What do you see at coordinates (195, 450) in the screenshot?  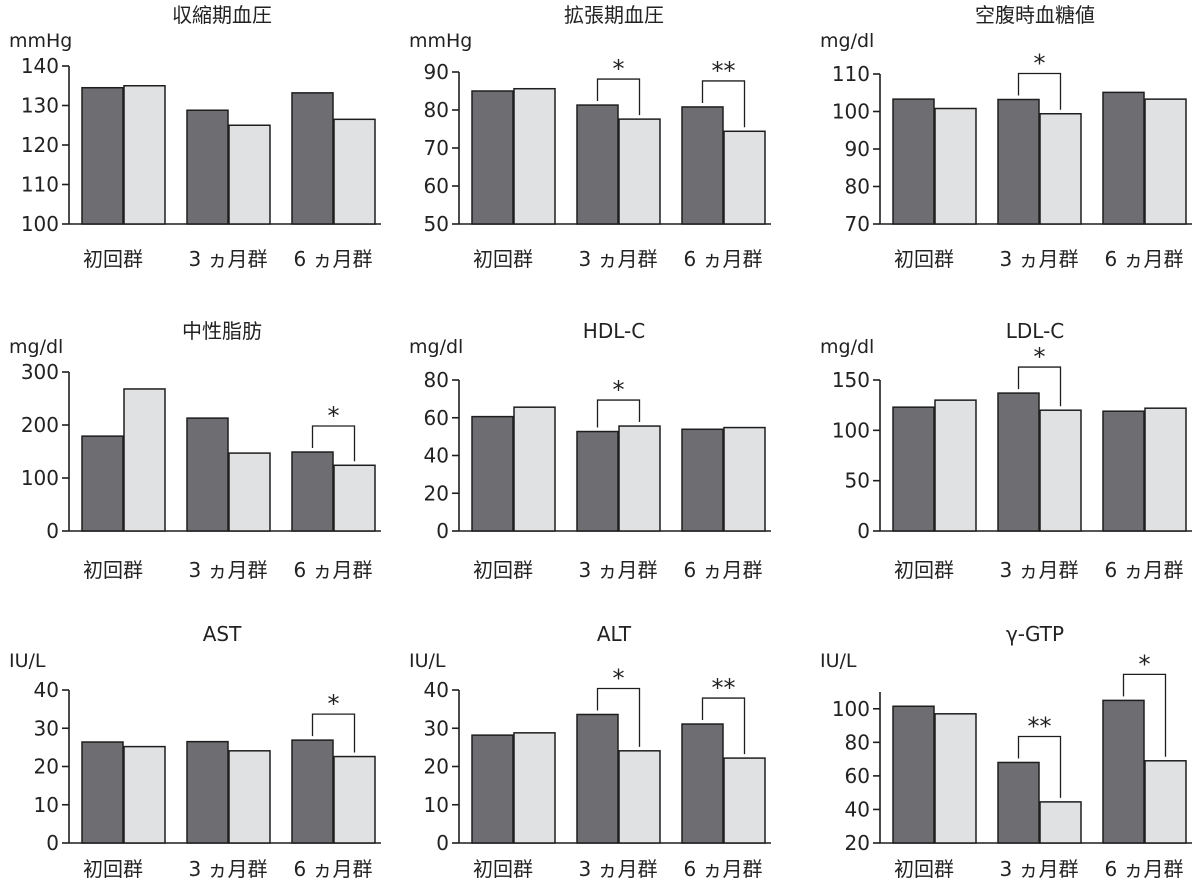 I see `chart-panel: 中性脂肪 mg/dl 0 100 200 300 初回群 3 ヵ月群 6 ヵ月群 *` at bounding box center [195, 450].